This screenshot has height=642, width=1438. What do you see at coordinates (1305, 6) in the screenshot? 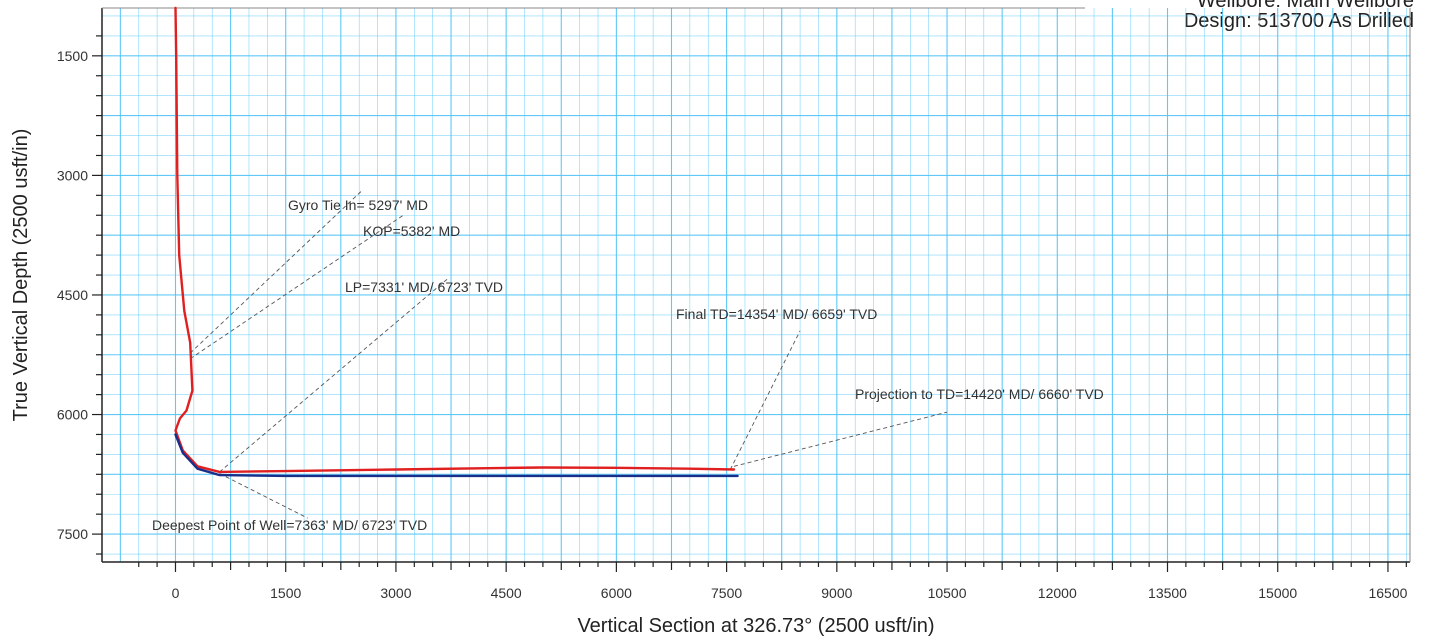
I see `wellbore-label: Wellbore: Main Wellbore` at bounding box center [1305, 6].